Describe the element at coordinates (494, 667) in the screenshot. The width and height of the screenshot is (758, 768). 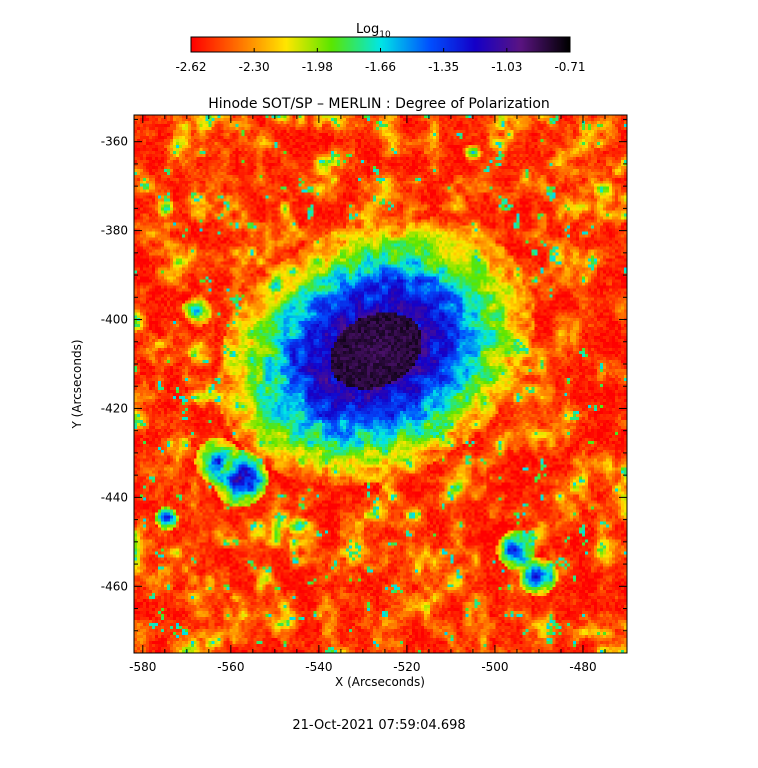
I see `x-tick-label: -500` at that location.